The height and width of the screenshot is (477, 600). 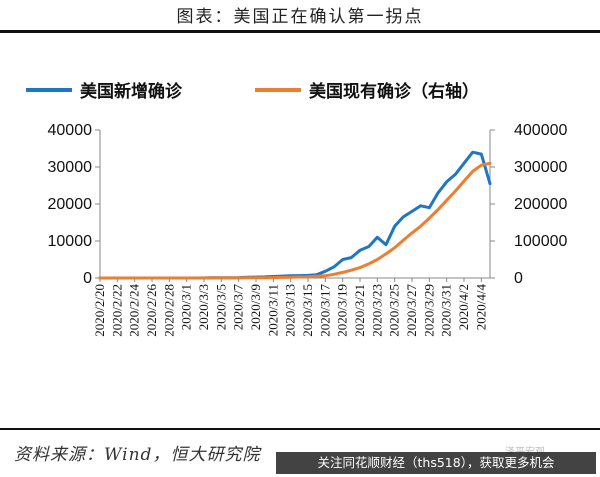 What do you see at coordinates (540, 167) in the screenshot?
I see `y-right-tick-label: 300000` at bounding box center [540, 167].